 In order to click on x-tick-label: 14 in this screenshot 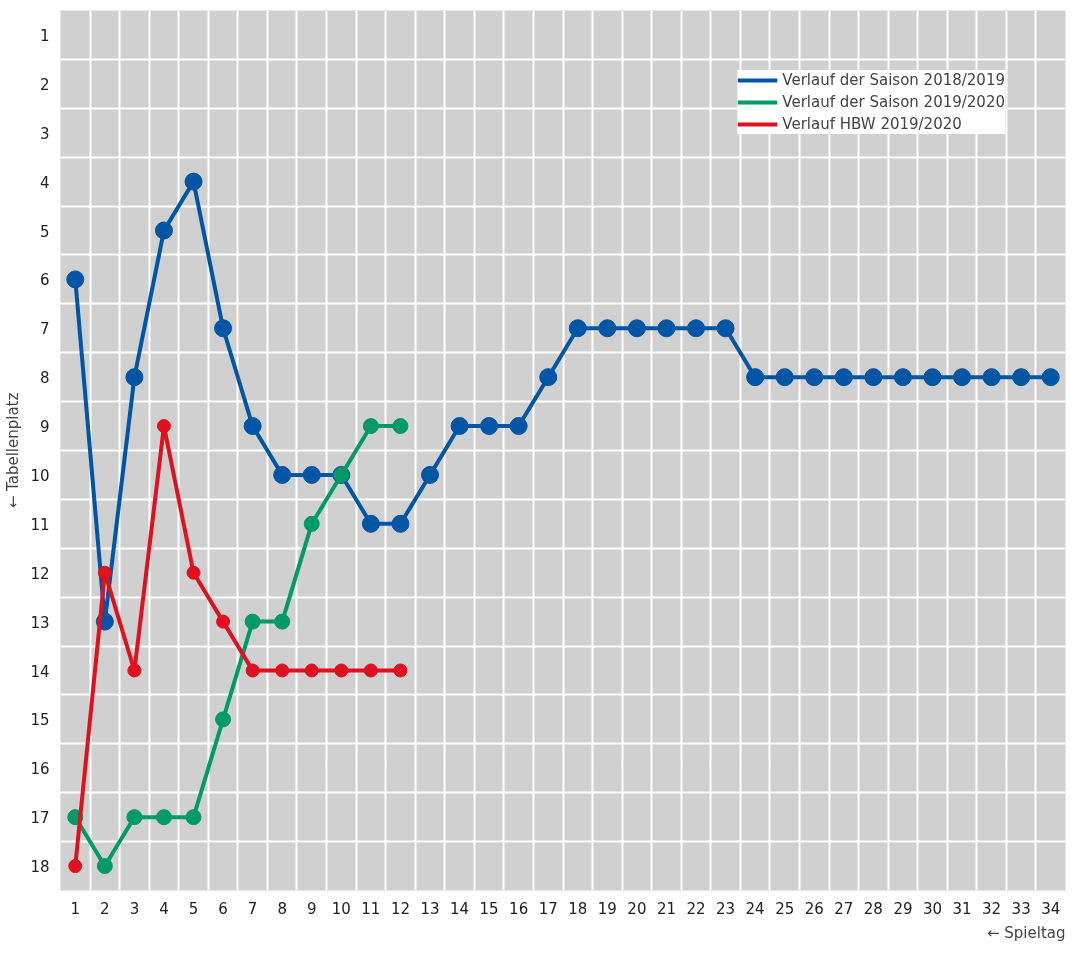, I will do `click(460, 908)`.